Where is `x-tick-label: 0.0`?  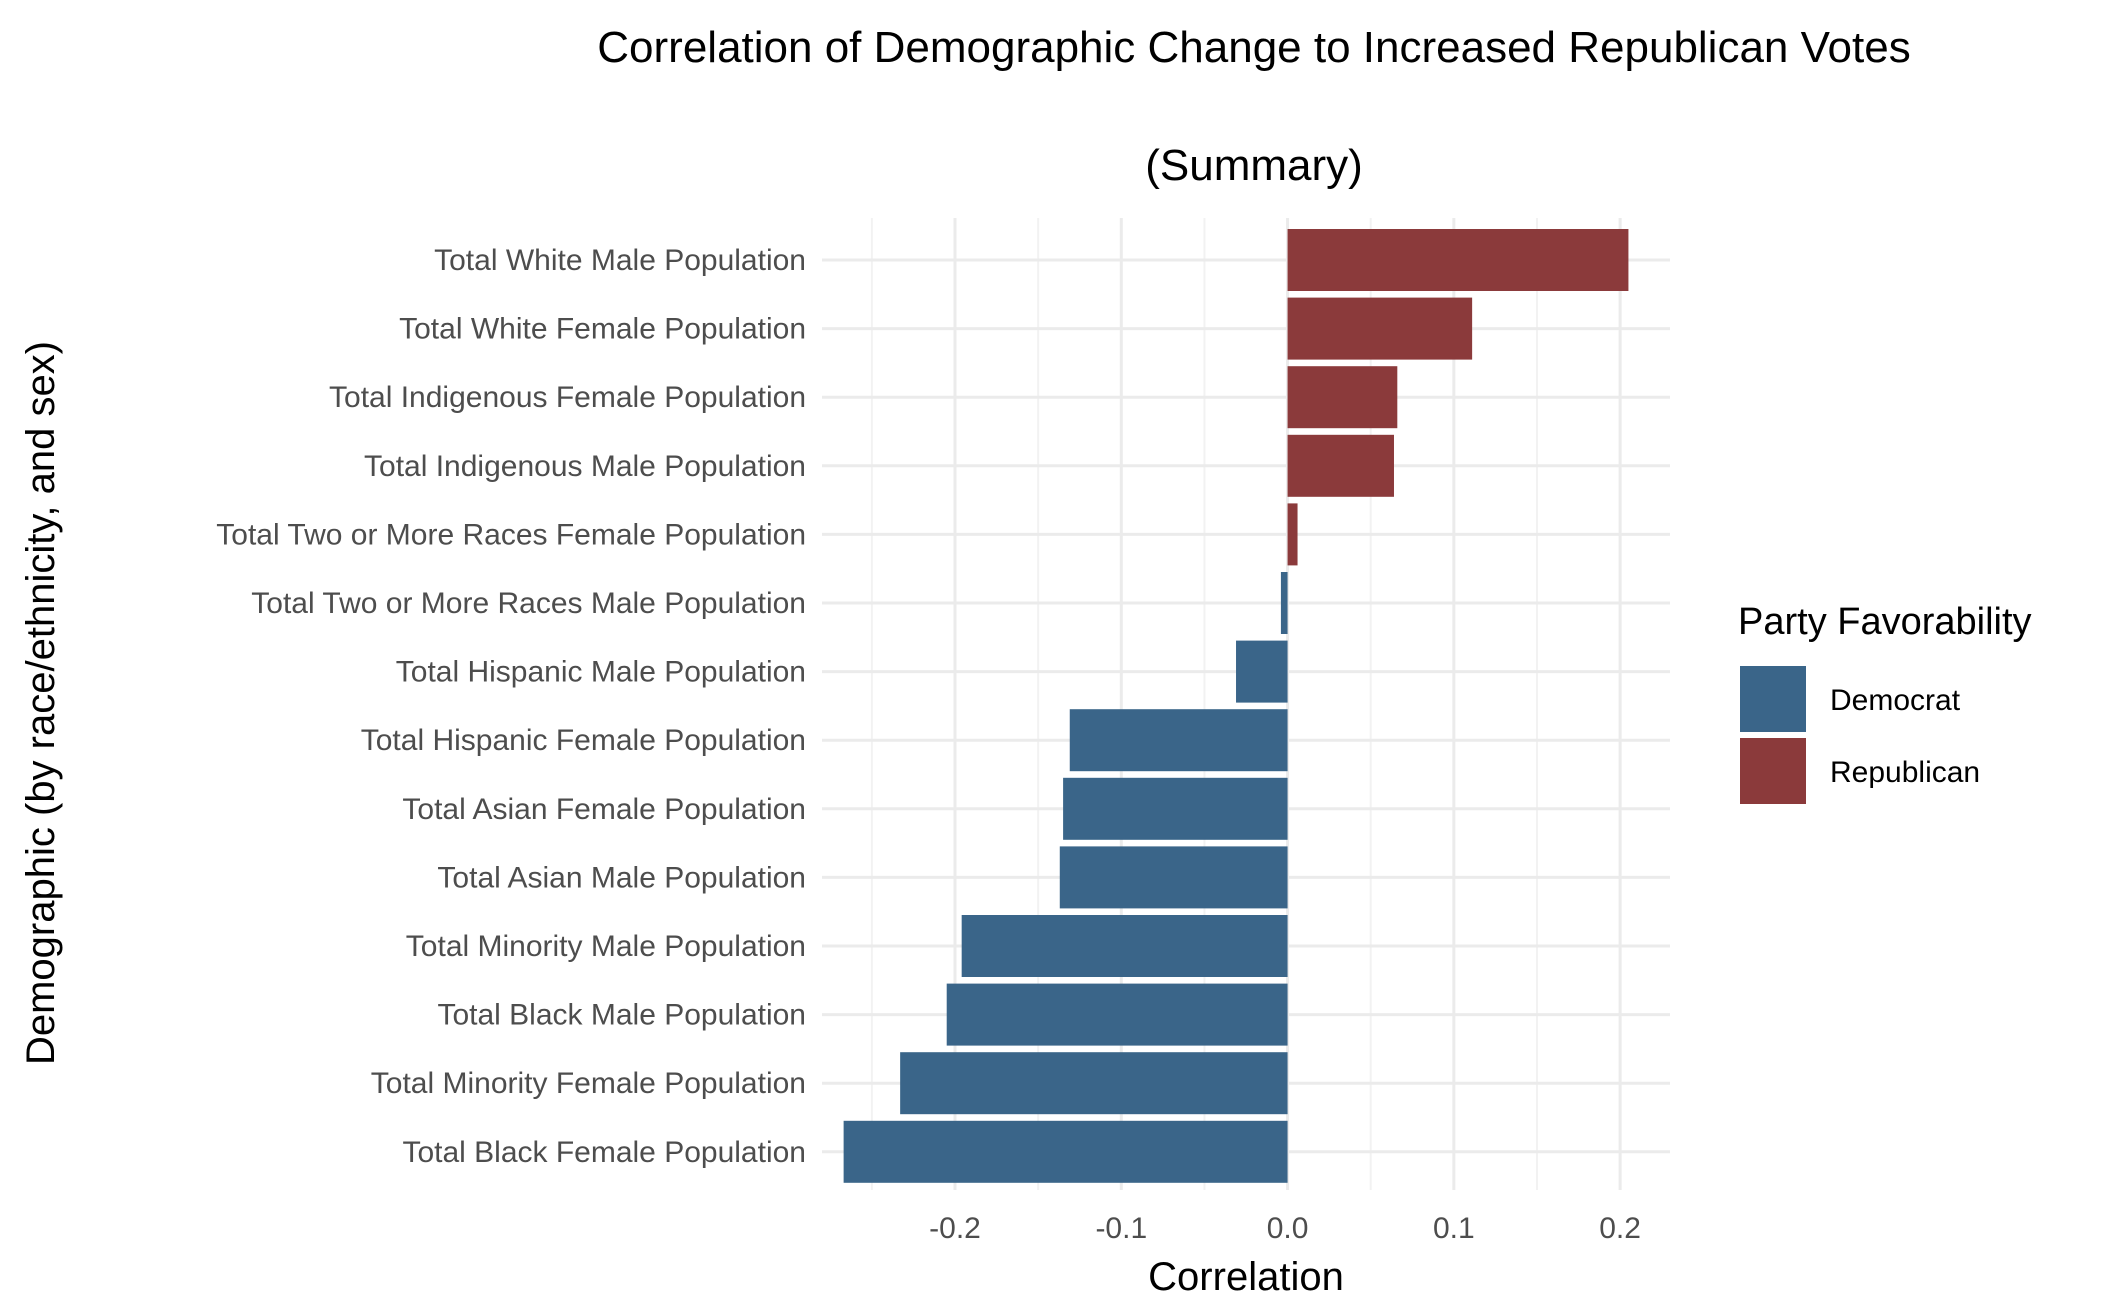 x-tick-label: 0.0 is located at coordinates (1288, 1228).